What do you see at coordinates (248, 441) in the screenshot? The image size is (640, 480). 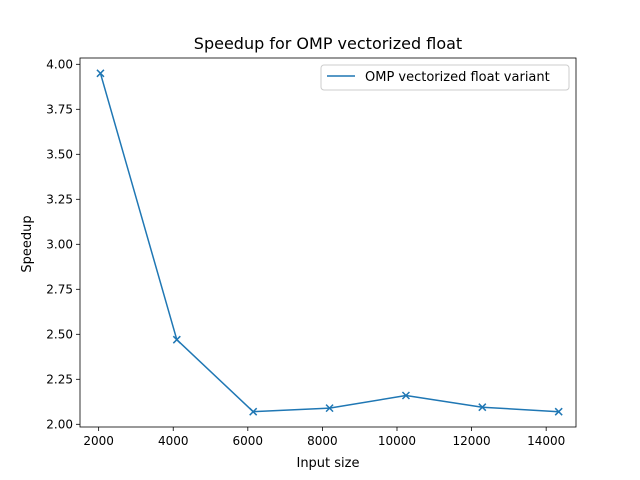 I see `x-tick-label: 6000` at bounding box center [248, 441].